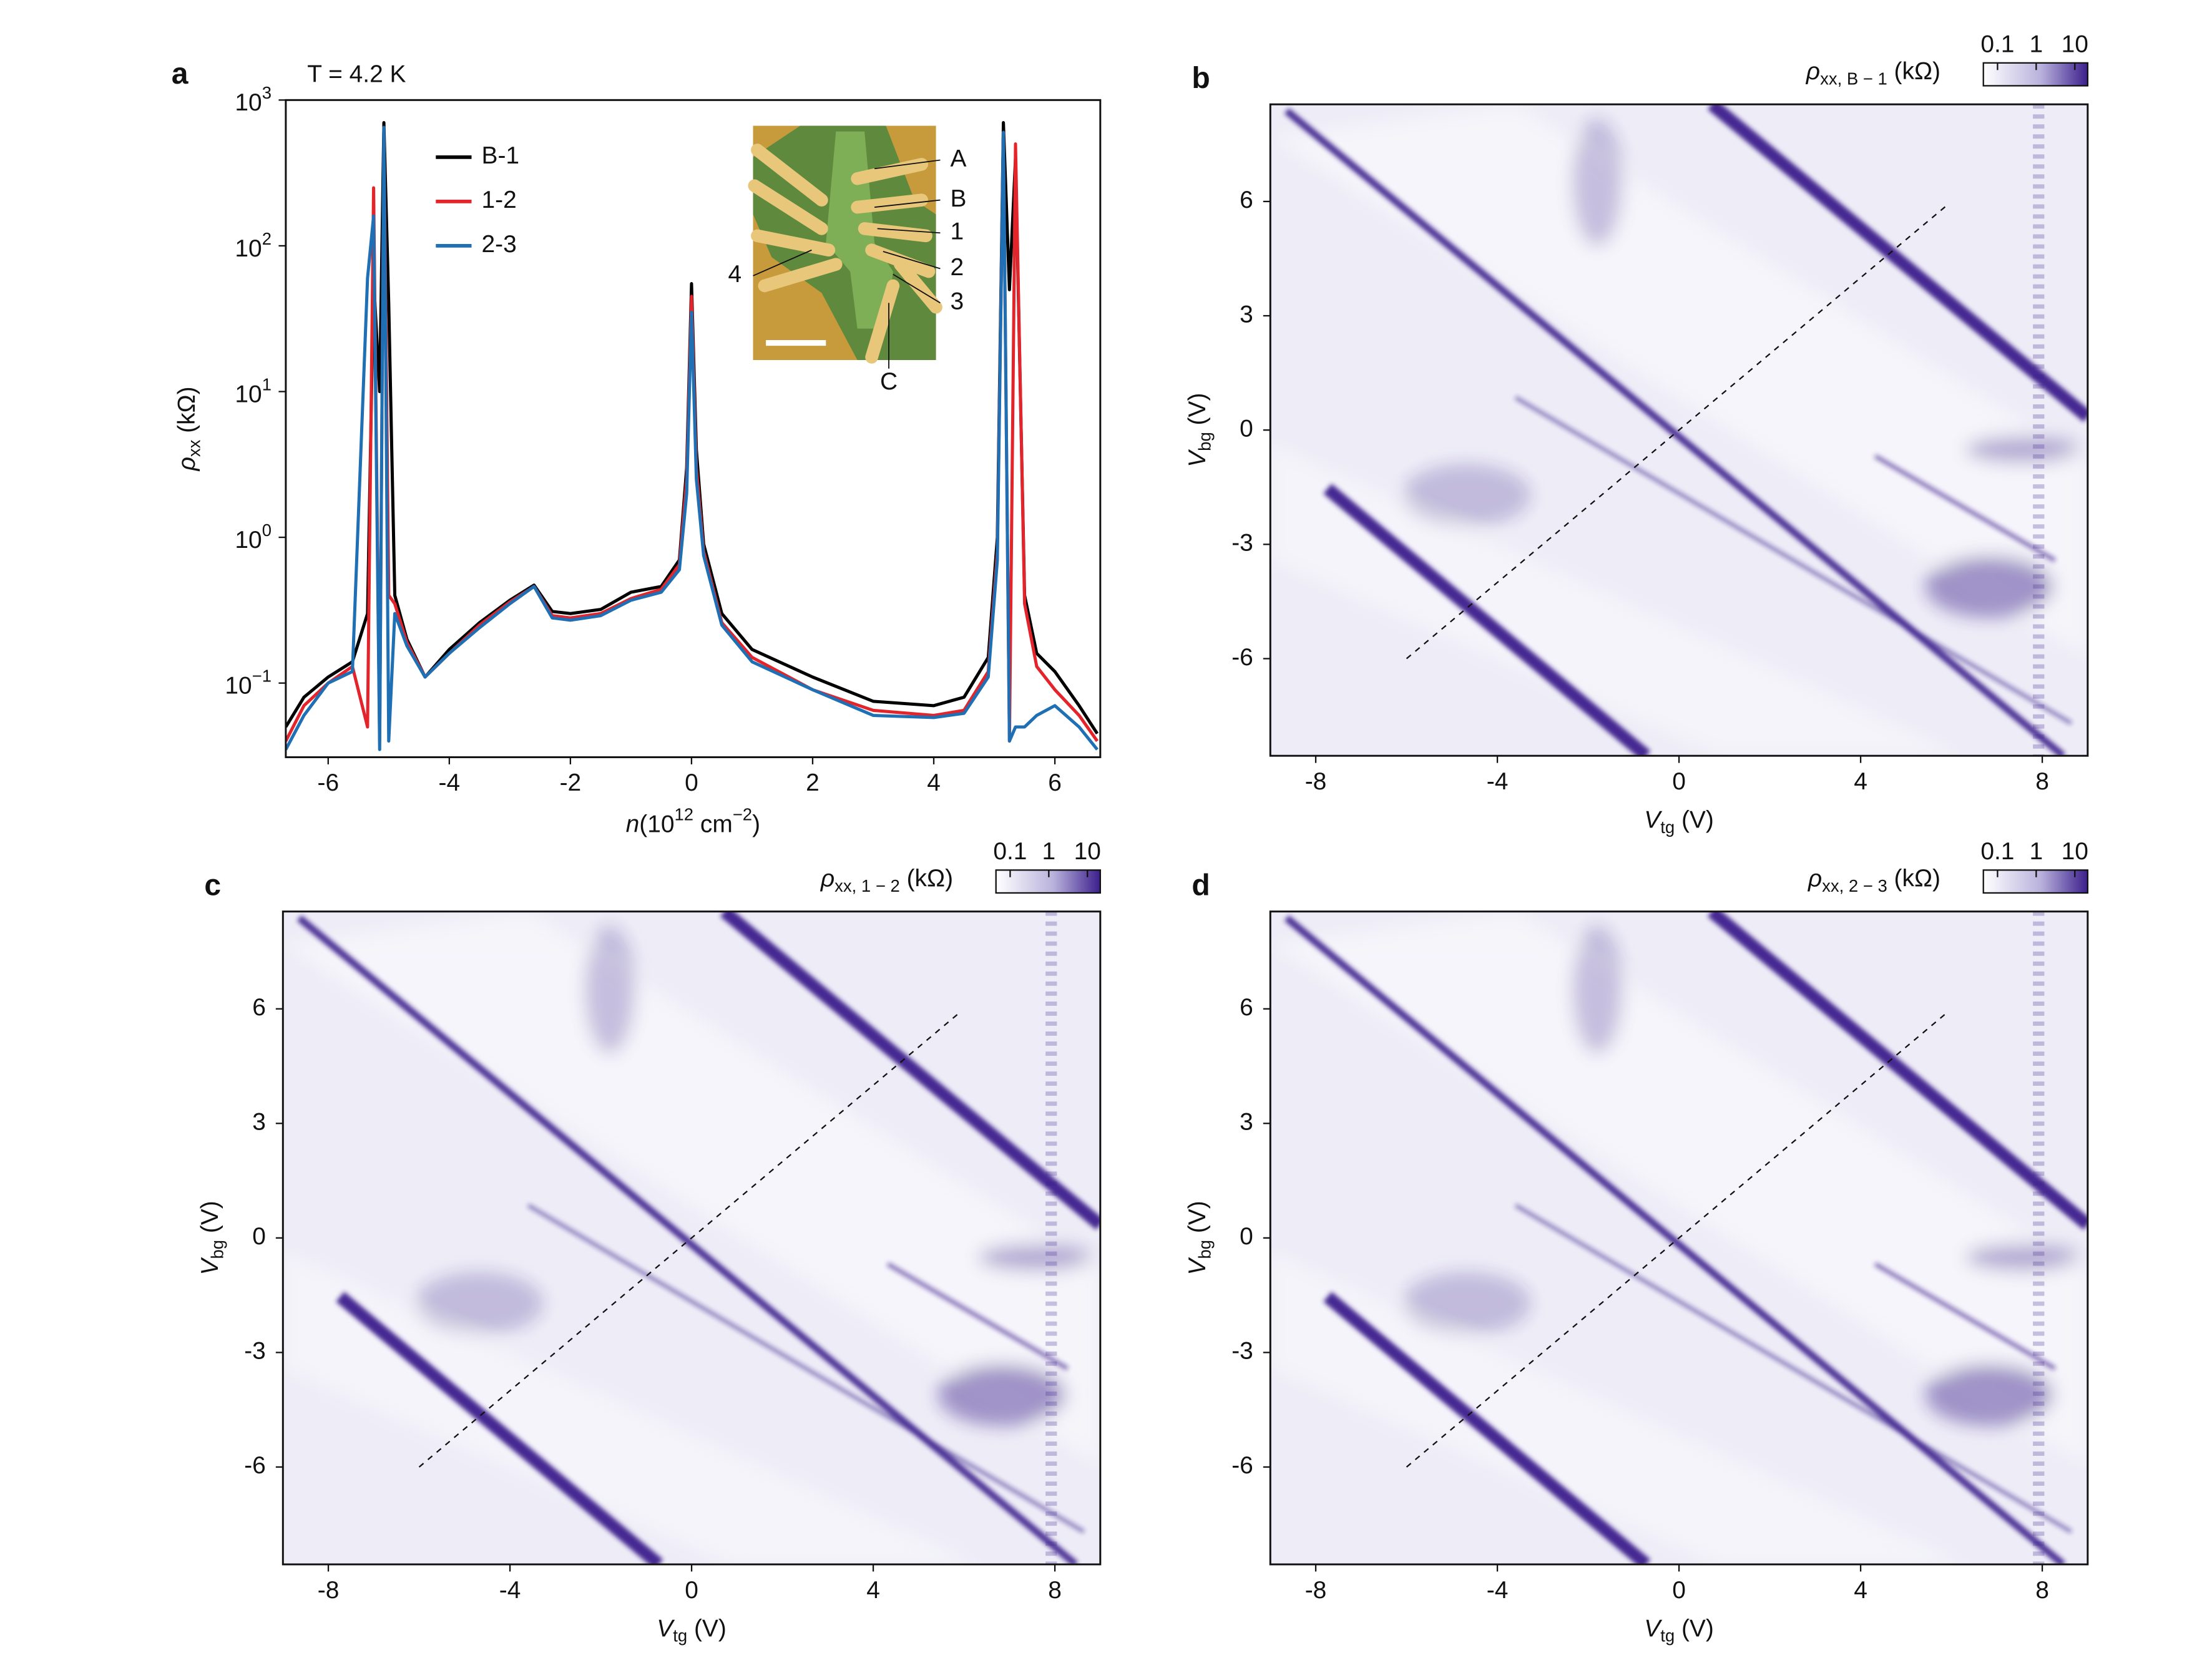  What do you see at coordinates (267, 93) in the screenshot?
I see `y-tick-label-part: 3` at bounding box center [267, 93].